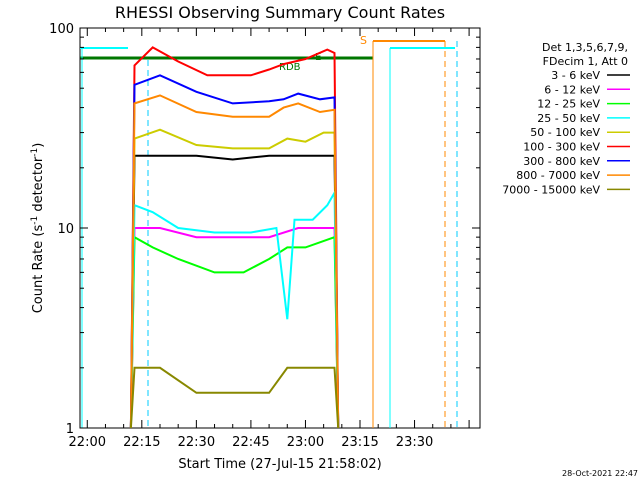  I want to click on x-tick-label: 22:30, so click(196, 442).